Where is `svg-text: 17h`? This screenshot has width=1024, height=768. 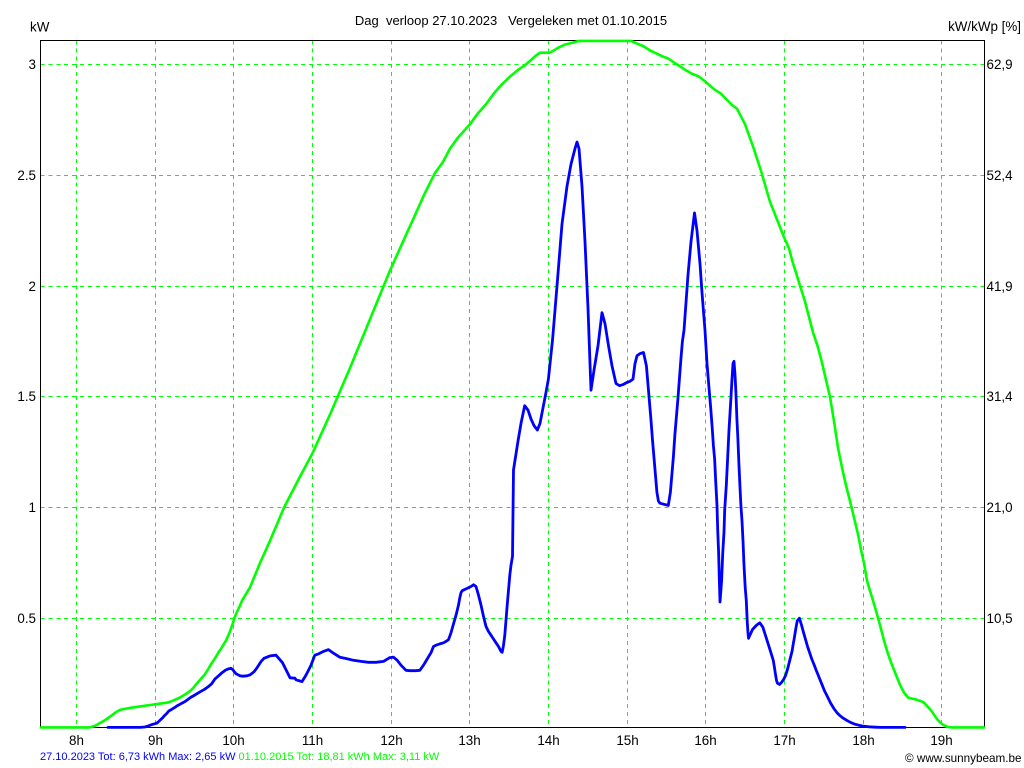
svg-text: 17h is located at coordinates (784, 740).